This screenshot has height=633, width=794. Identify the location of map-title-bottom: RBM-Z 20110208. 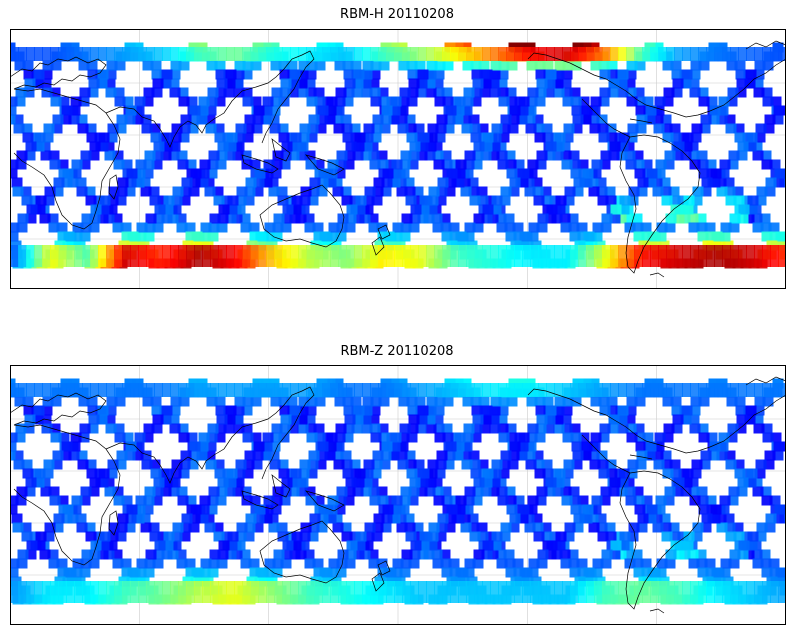
(397, 351).